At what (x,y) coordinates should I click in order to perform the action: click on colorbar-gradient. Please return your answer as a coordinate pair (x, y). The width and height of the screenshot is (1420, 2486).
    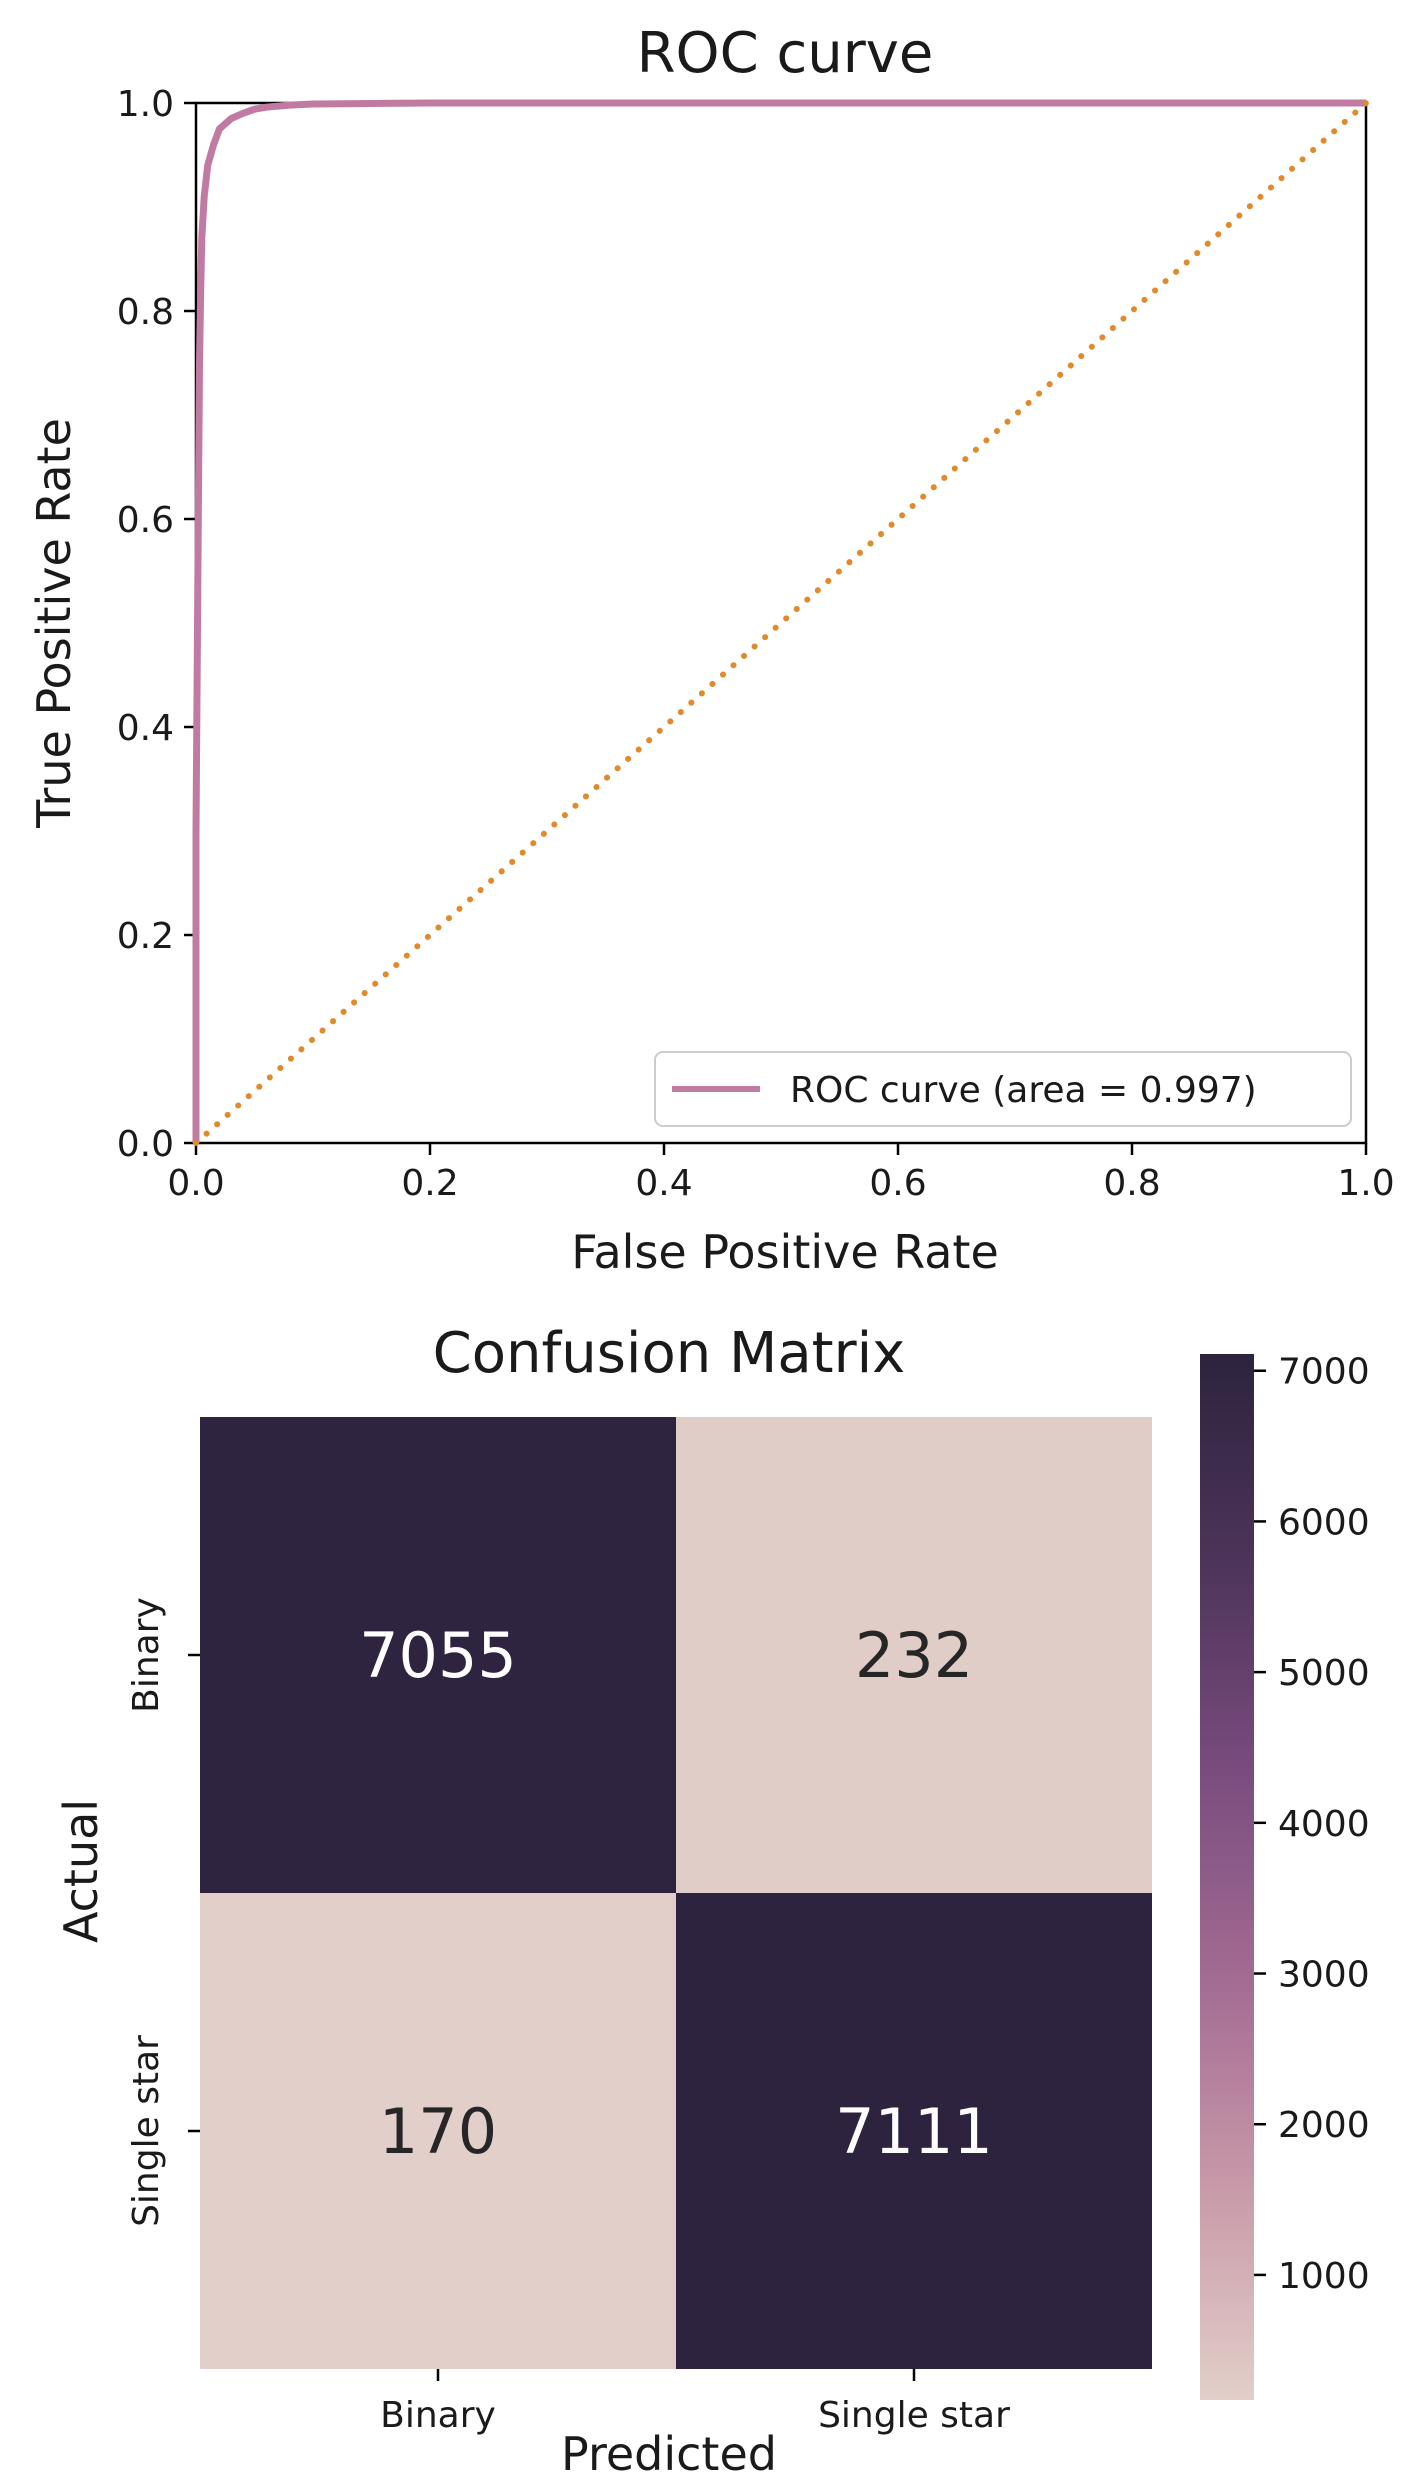
    Looking at the image, I should click on (1227, 1877).